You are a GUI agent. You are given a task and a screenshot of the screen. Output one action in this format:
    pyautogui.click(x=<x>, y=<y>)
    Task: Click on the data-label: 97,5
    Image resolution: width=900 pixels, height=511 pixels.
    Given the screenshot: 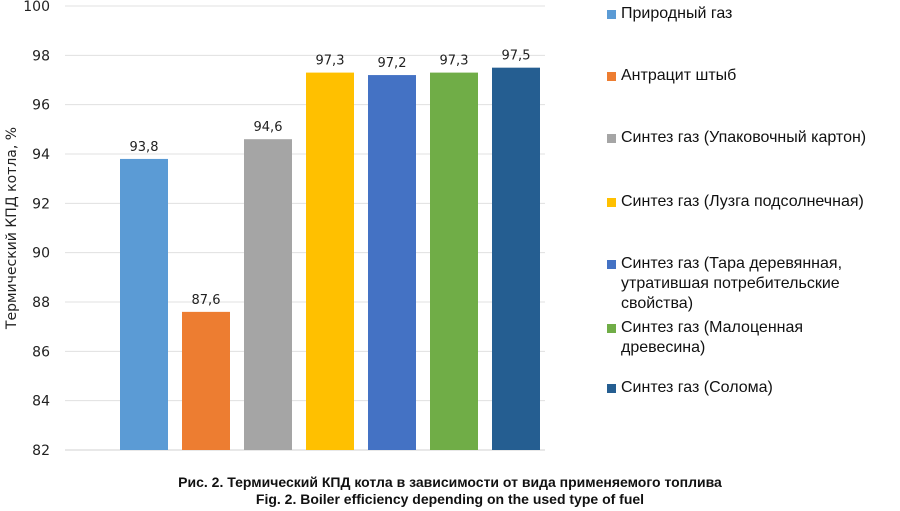 What is the action you would take?
    pyautogui.click(x=516, y=56)
    